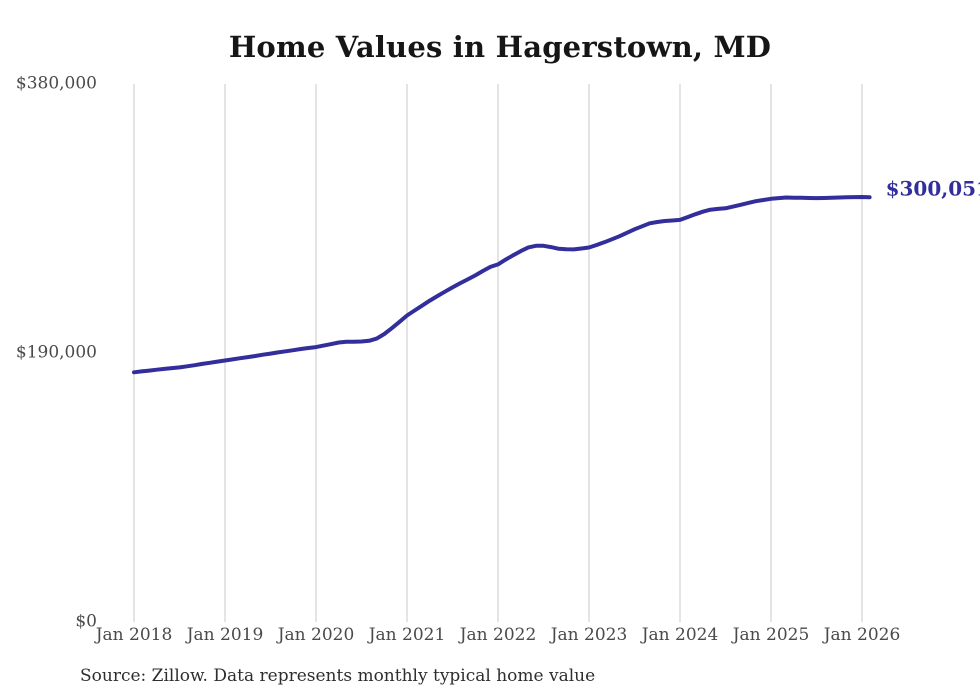  I want to click on x-axis-tick-label: Jan 2018, so click(133, 635).